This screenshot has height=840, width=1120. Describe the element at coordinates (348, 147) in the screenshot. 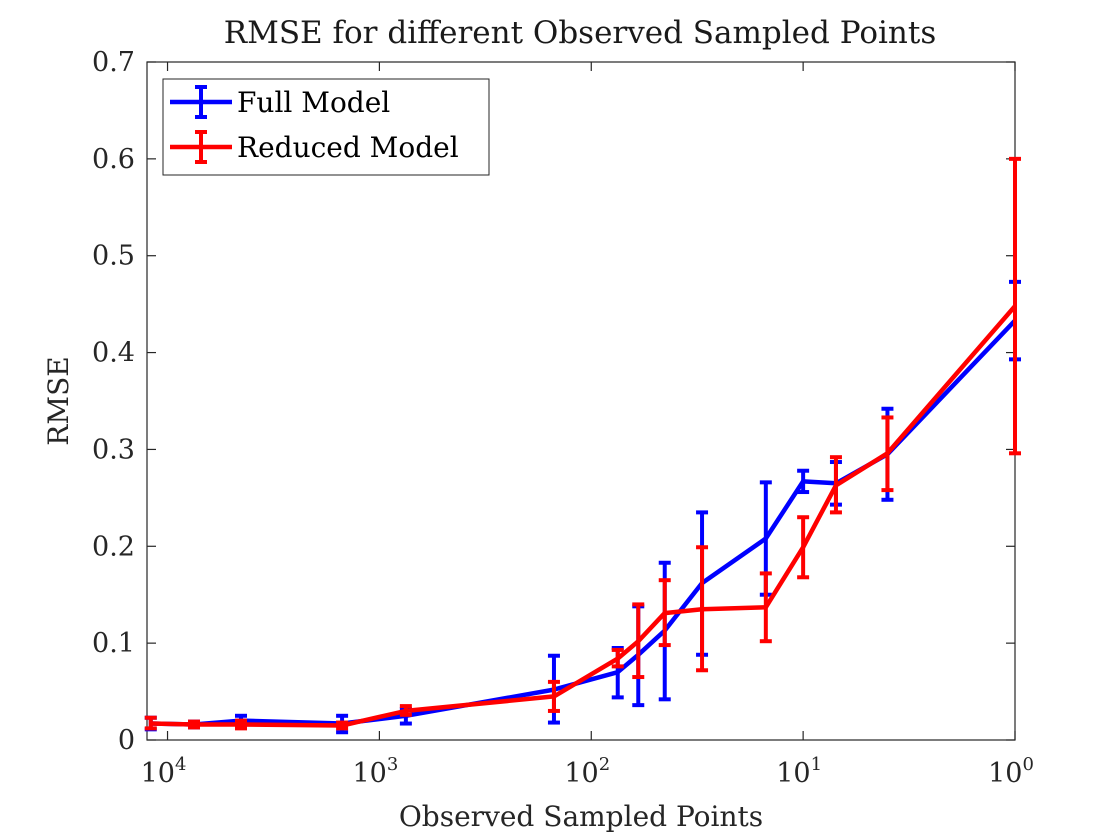

I see `legend-label: Reduced Model` at that location.